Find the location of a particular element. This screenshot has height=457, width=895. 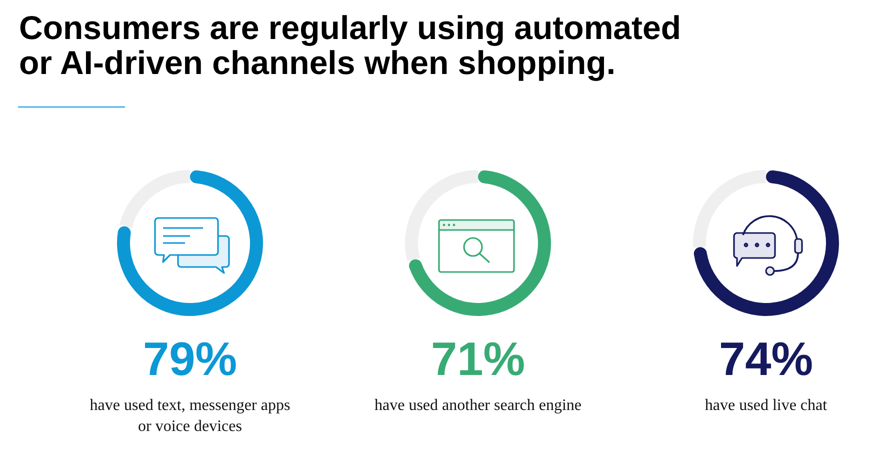

slice-label: have used another search engine is located at coordinates (478, 405).